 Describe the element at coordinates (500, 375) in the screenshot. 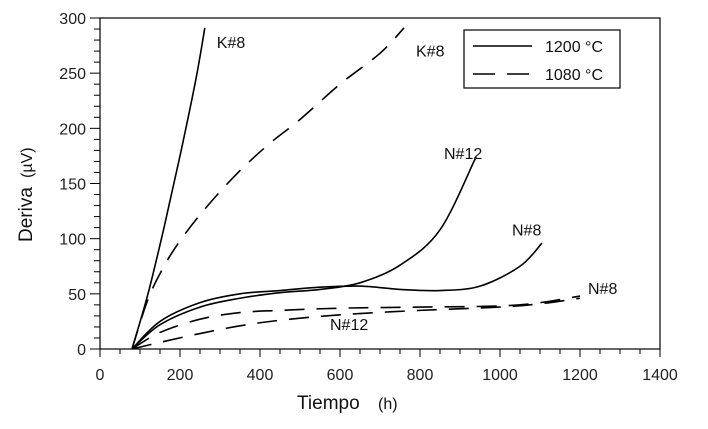

I see `x-tick-label: 1000` at that location.